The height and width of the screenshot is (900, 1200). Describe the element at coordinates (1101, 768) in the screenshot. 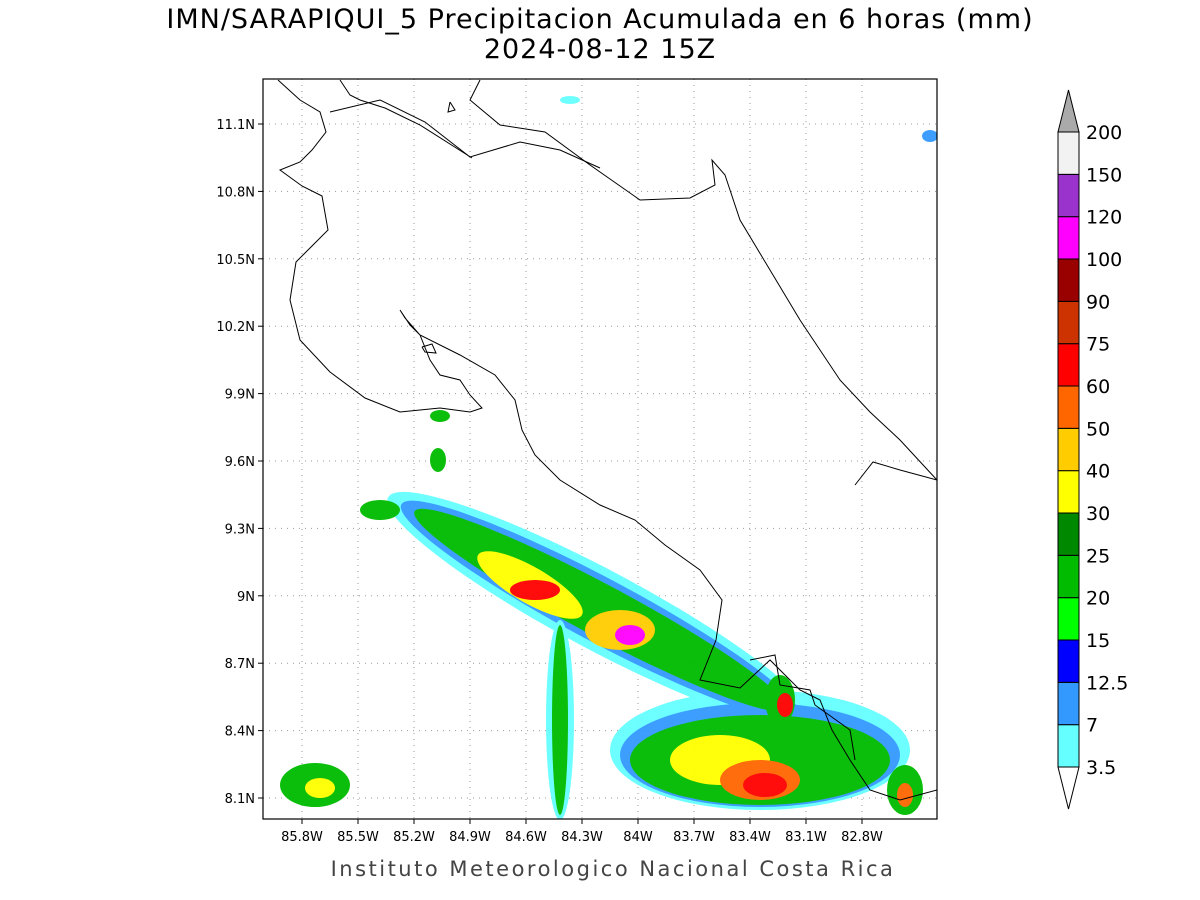

I see `colorbar-label: 3.5` at that location.